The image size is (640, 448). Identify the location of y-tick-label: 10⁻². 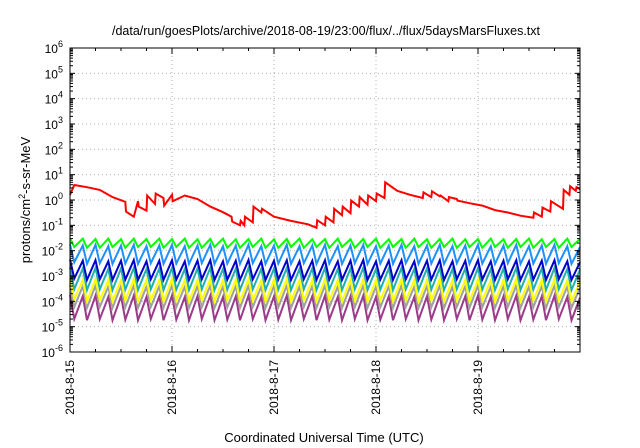
(52, 250).